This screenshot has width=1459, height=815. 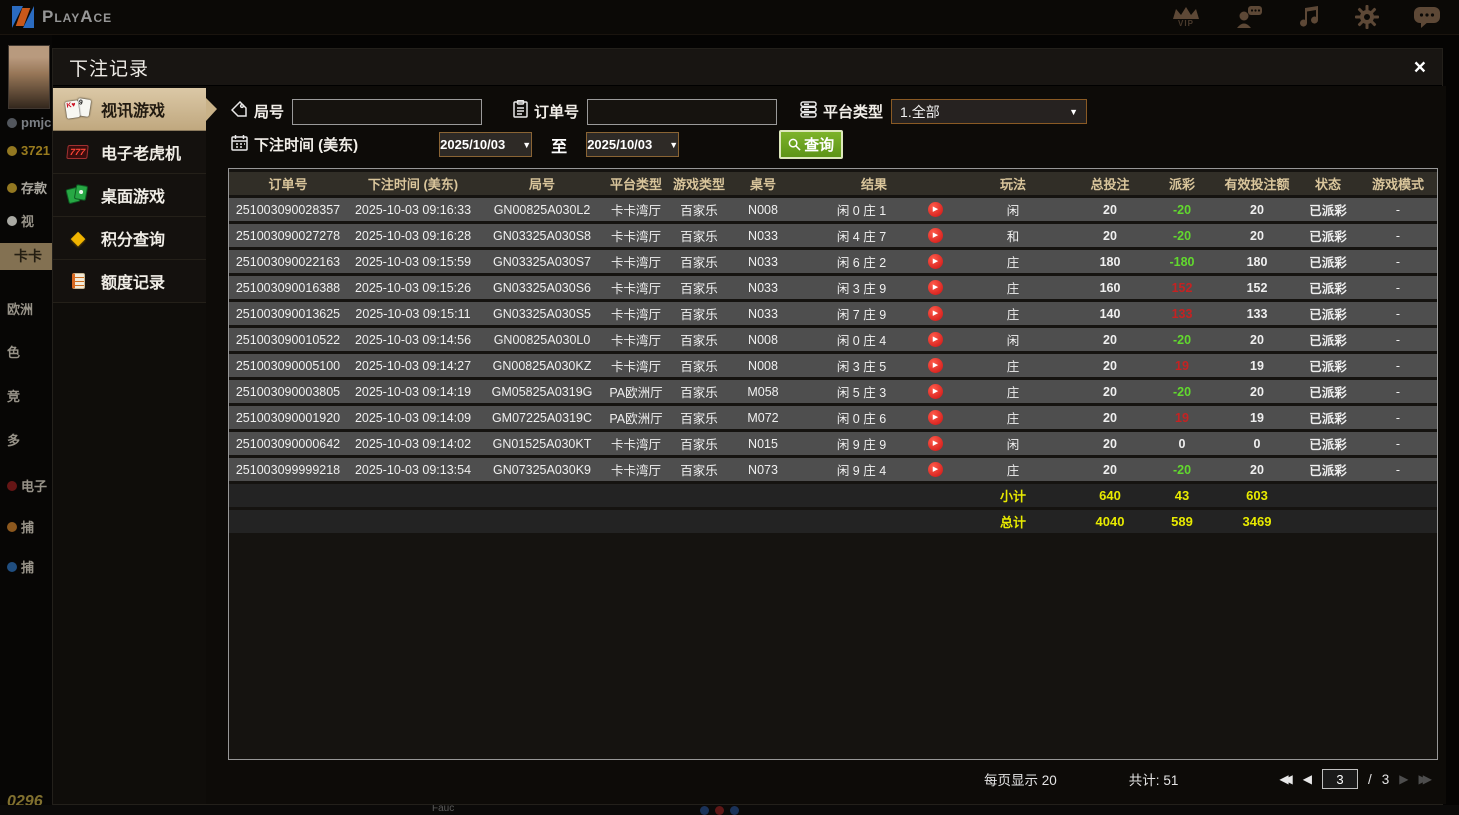 What do you see at coordinates (486, 144) in the screenshot?
I see `date-from-select: 2025/10/03 ▼` at bounding box center [486, 144].